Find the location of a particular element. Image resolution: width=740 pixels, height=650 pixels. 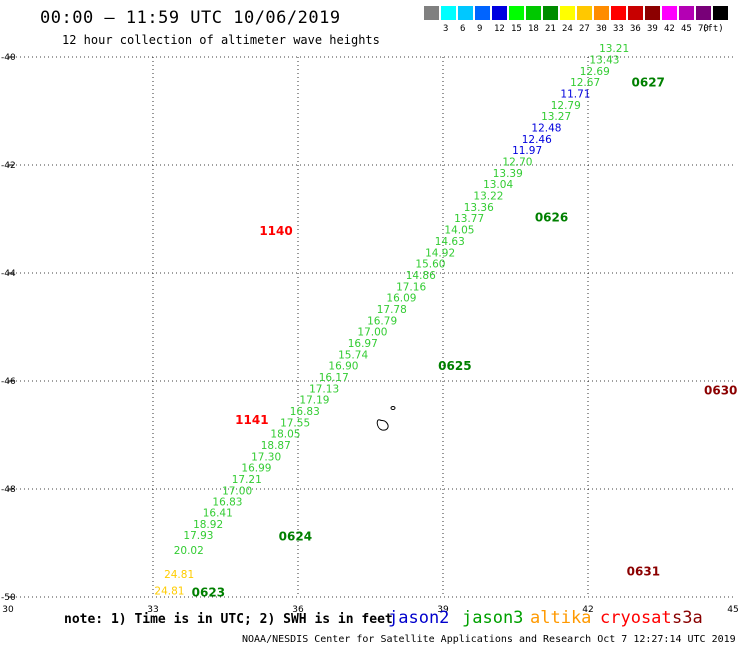

color-scale-label: 39 is located at coordinates (652, 29).